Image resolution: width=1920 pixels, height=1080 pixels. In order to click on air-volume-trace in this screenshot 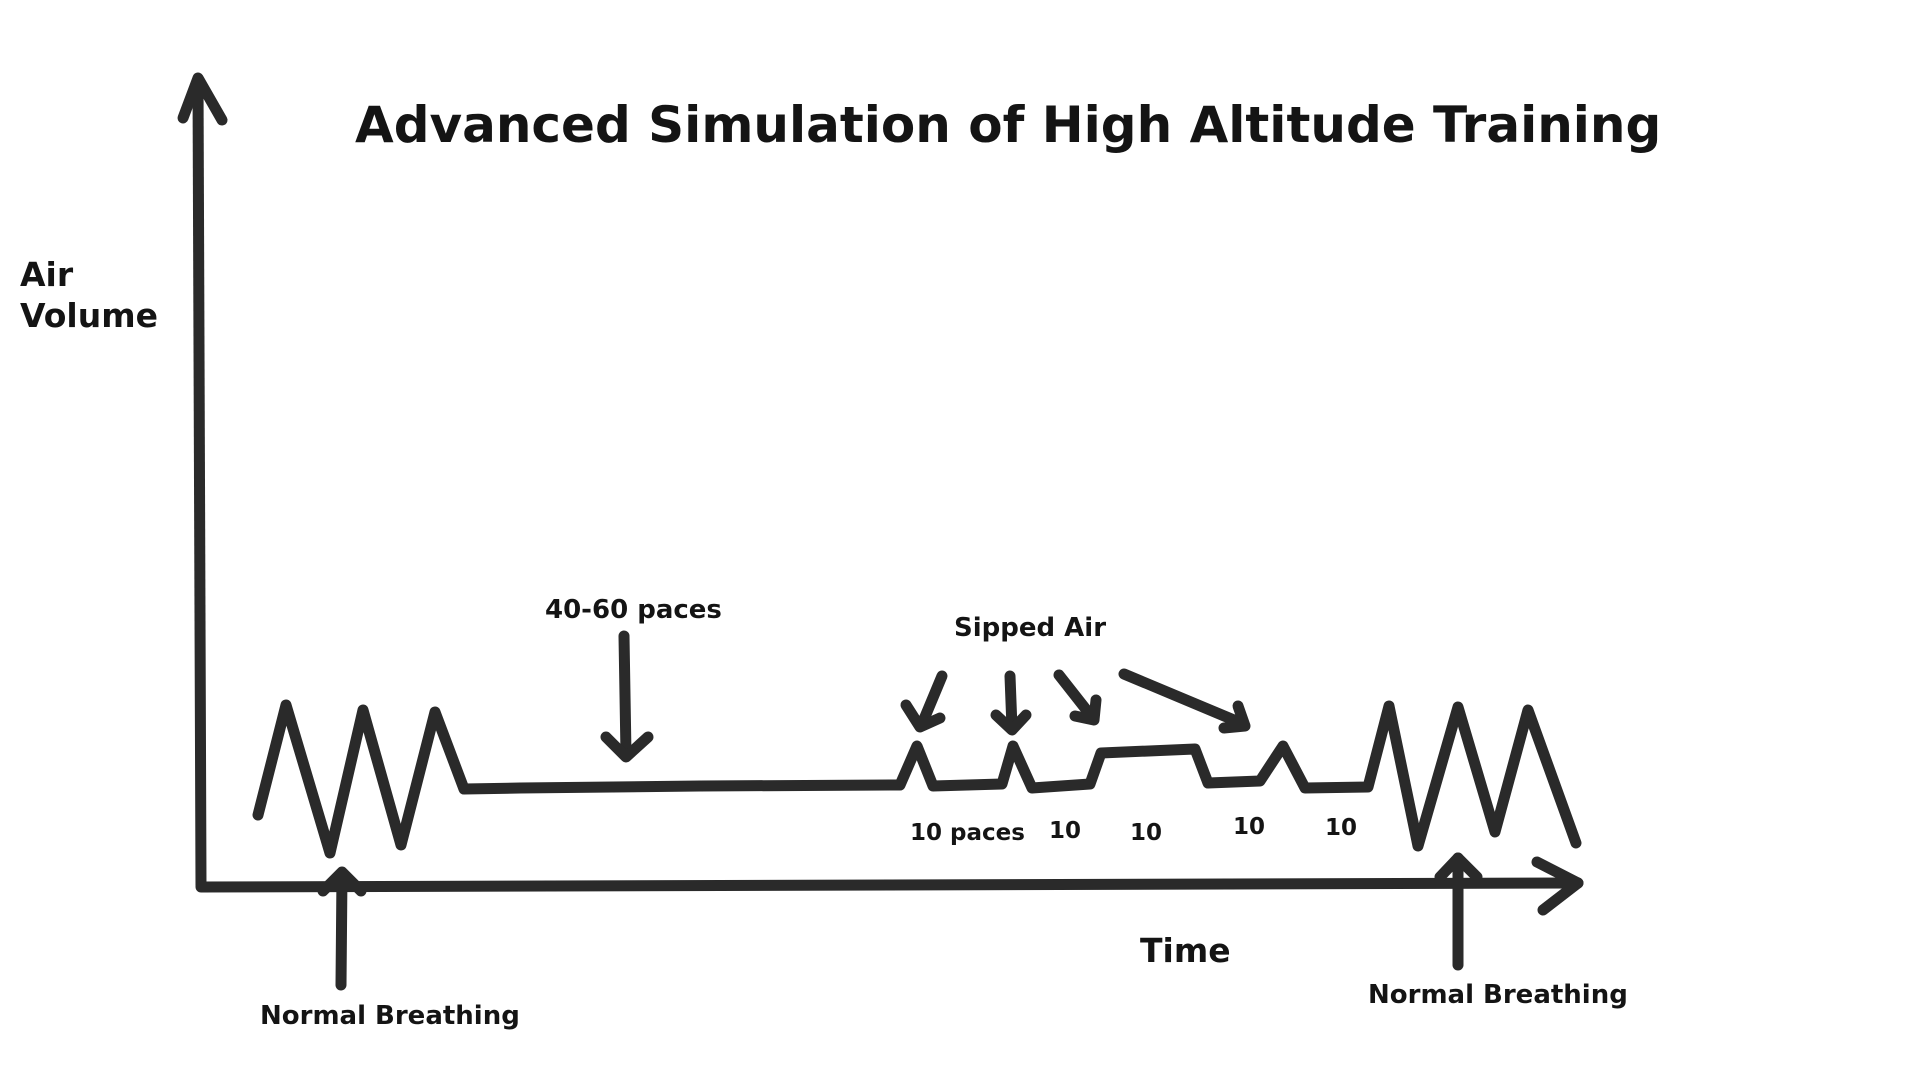, I will do `click(917, 779)`.